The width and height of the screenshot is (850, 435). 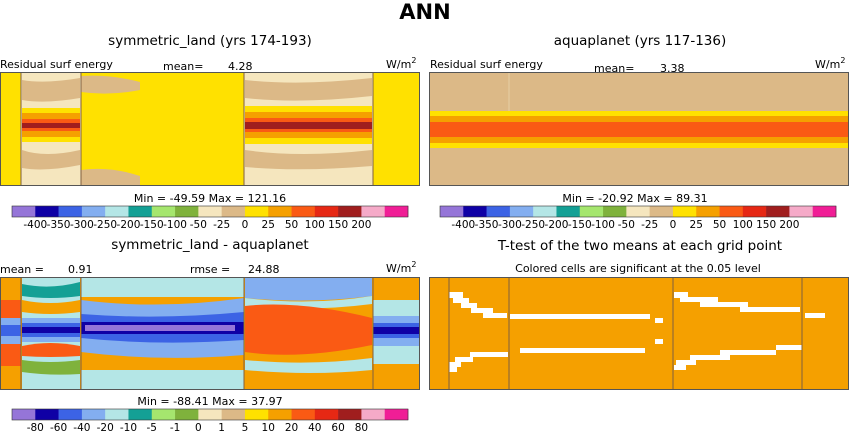 I want to click on panel-title: symmetric_land (yrs 174-193), so click(x=210, y=41).